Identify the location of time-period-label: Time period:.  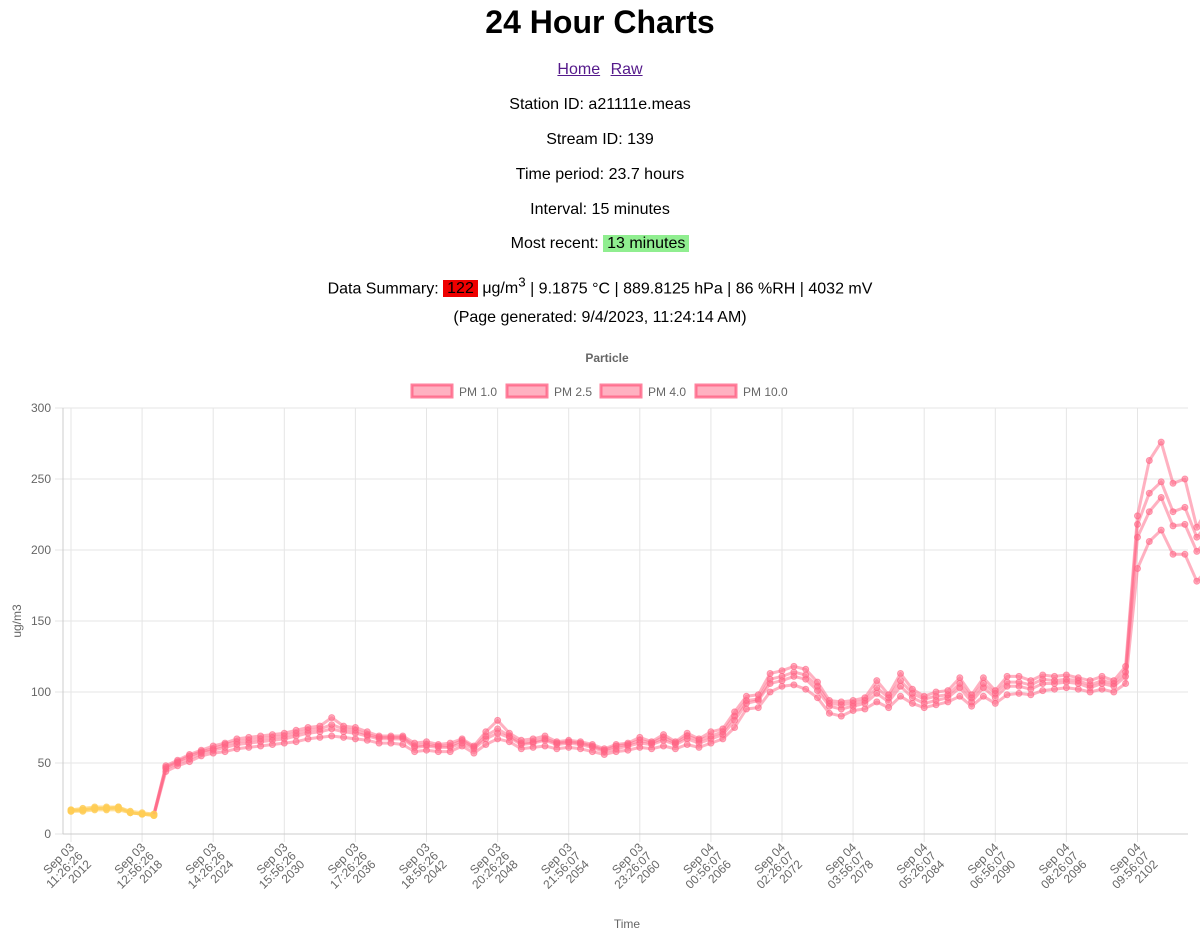
(560, 174).